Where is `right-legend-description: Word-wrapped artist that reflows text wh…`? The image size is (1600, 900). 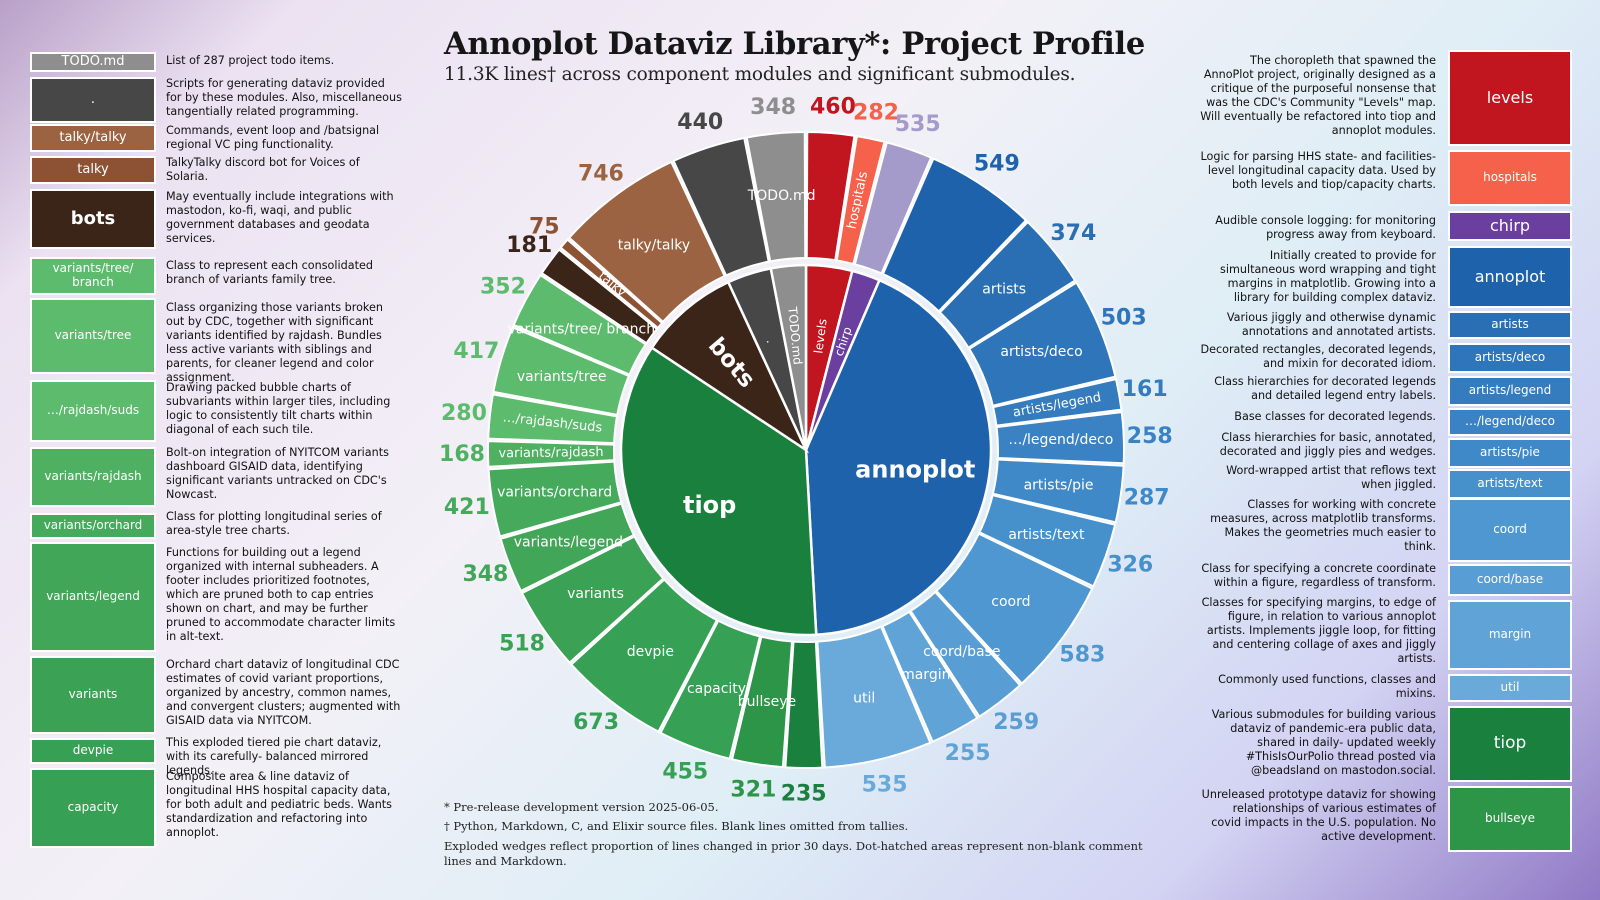
right-legend-description: Word-wrapped artist that reflows text wh… is located at coordinates (1331, 477).